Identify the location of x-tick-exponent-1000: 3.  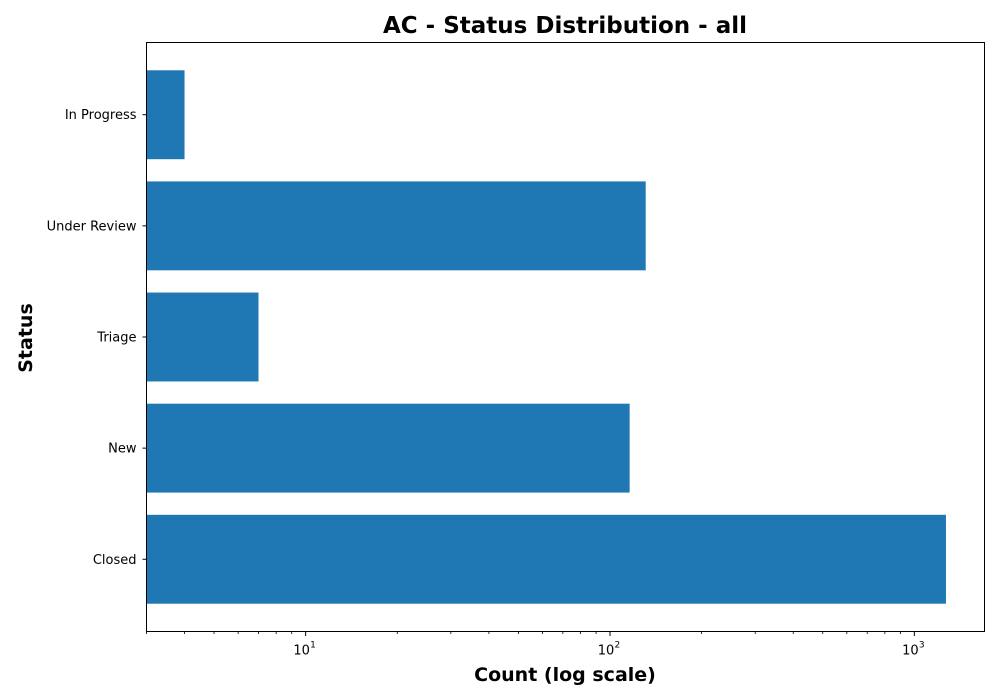
(922, 646).